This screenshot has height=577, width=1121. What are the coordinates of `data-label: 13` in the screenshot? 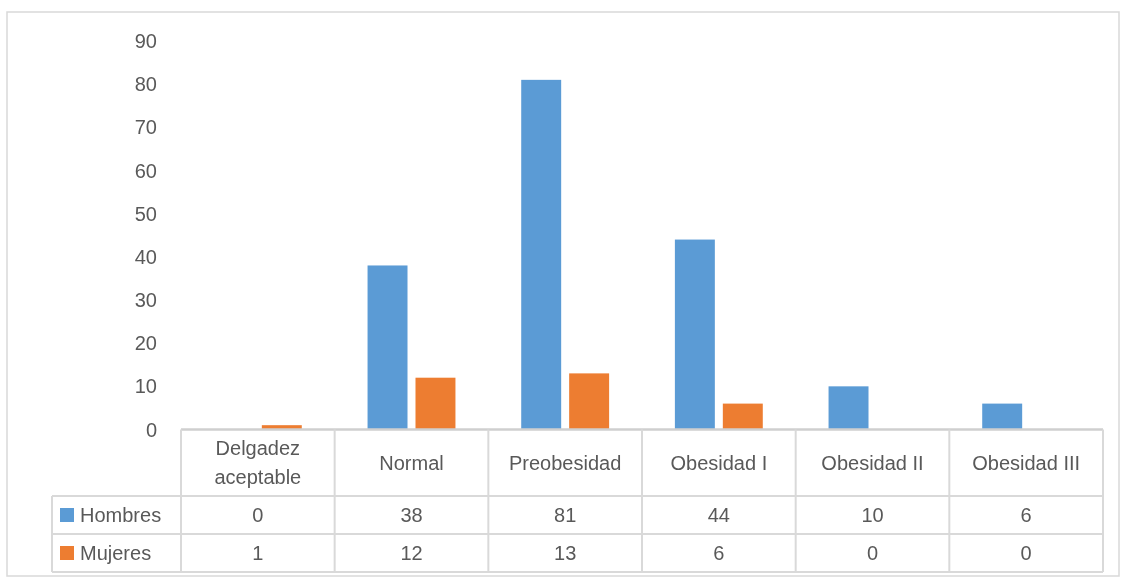 It's located at (565, 553).